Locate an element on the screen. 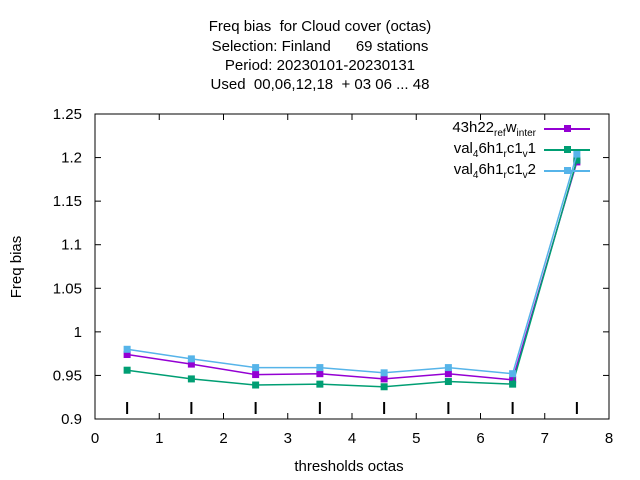 This screenshot has width=640, height=480. y-tick-label: 1 is located at coordinates (78, 332).